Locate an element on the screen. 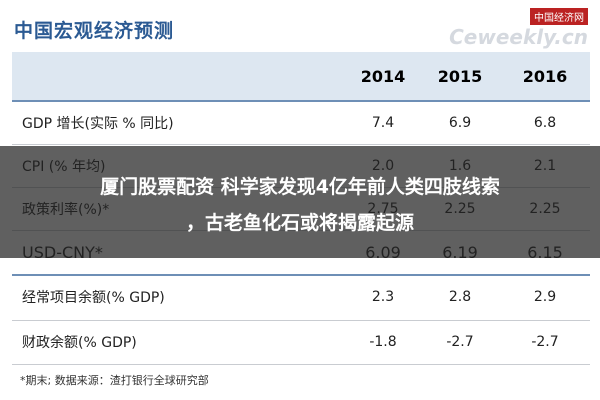 Image resolution: width=600 pixels, height=400 pixels. caption-line: 厦门股票配资 科学家发现4亿年前人类四肢线索 is located at coordinates (300, 187).